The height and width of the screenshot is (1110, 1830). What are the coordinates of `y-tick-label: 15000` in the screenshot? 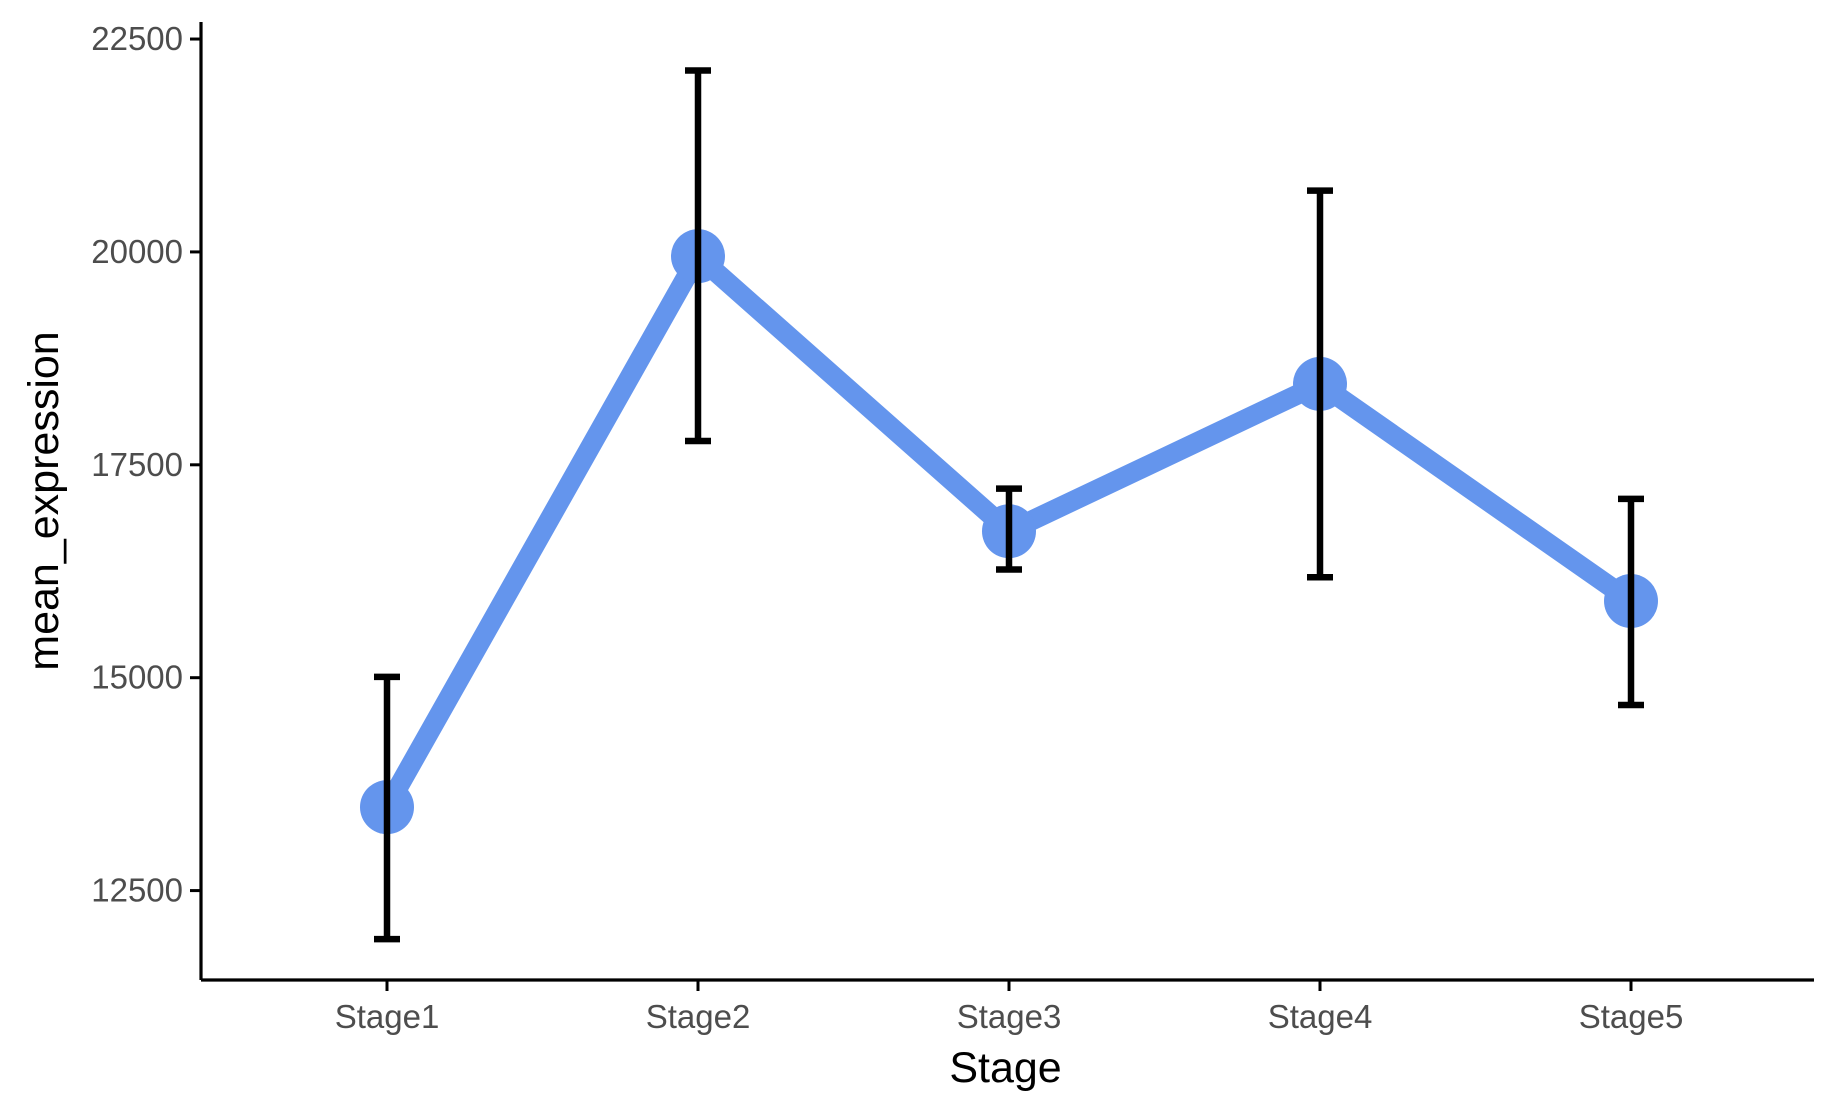 It's located at (137, 677).